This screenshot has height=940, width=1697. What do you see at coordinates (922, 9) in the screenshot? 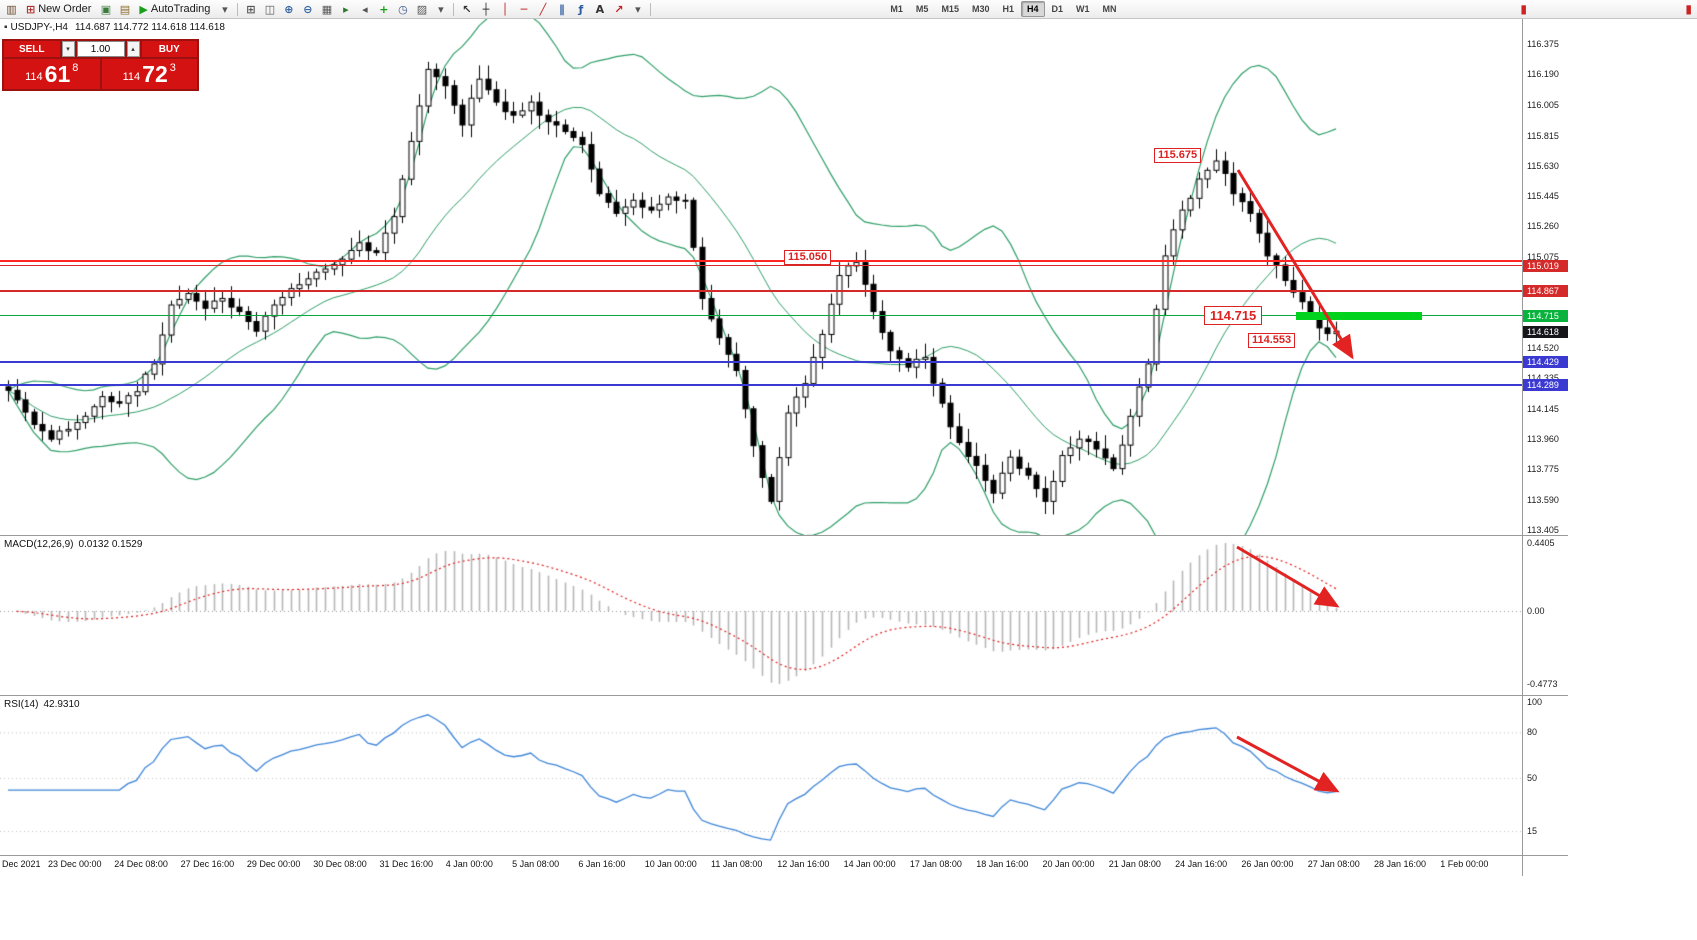
I see `timeframe-m5-button: M5` at bounding box center [922, 9].